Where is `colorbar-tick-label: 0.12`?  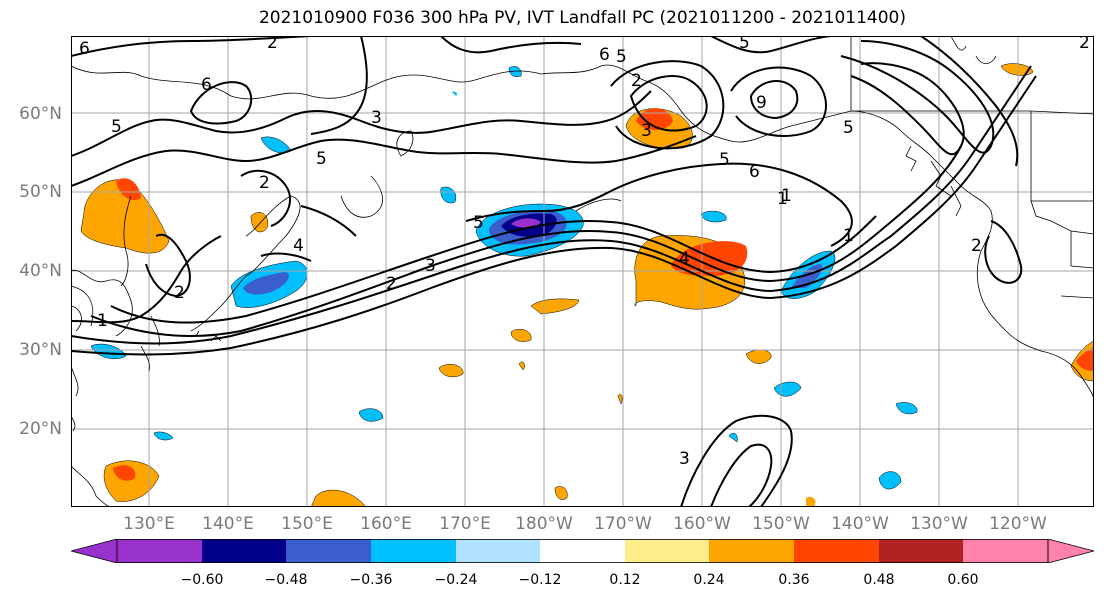
colorbar-tick-label: 0.12 is located at coordinates (625, 580).